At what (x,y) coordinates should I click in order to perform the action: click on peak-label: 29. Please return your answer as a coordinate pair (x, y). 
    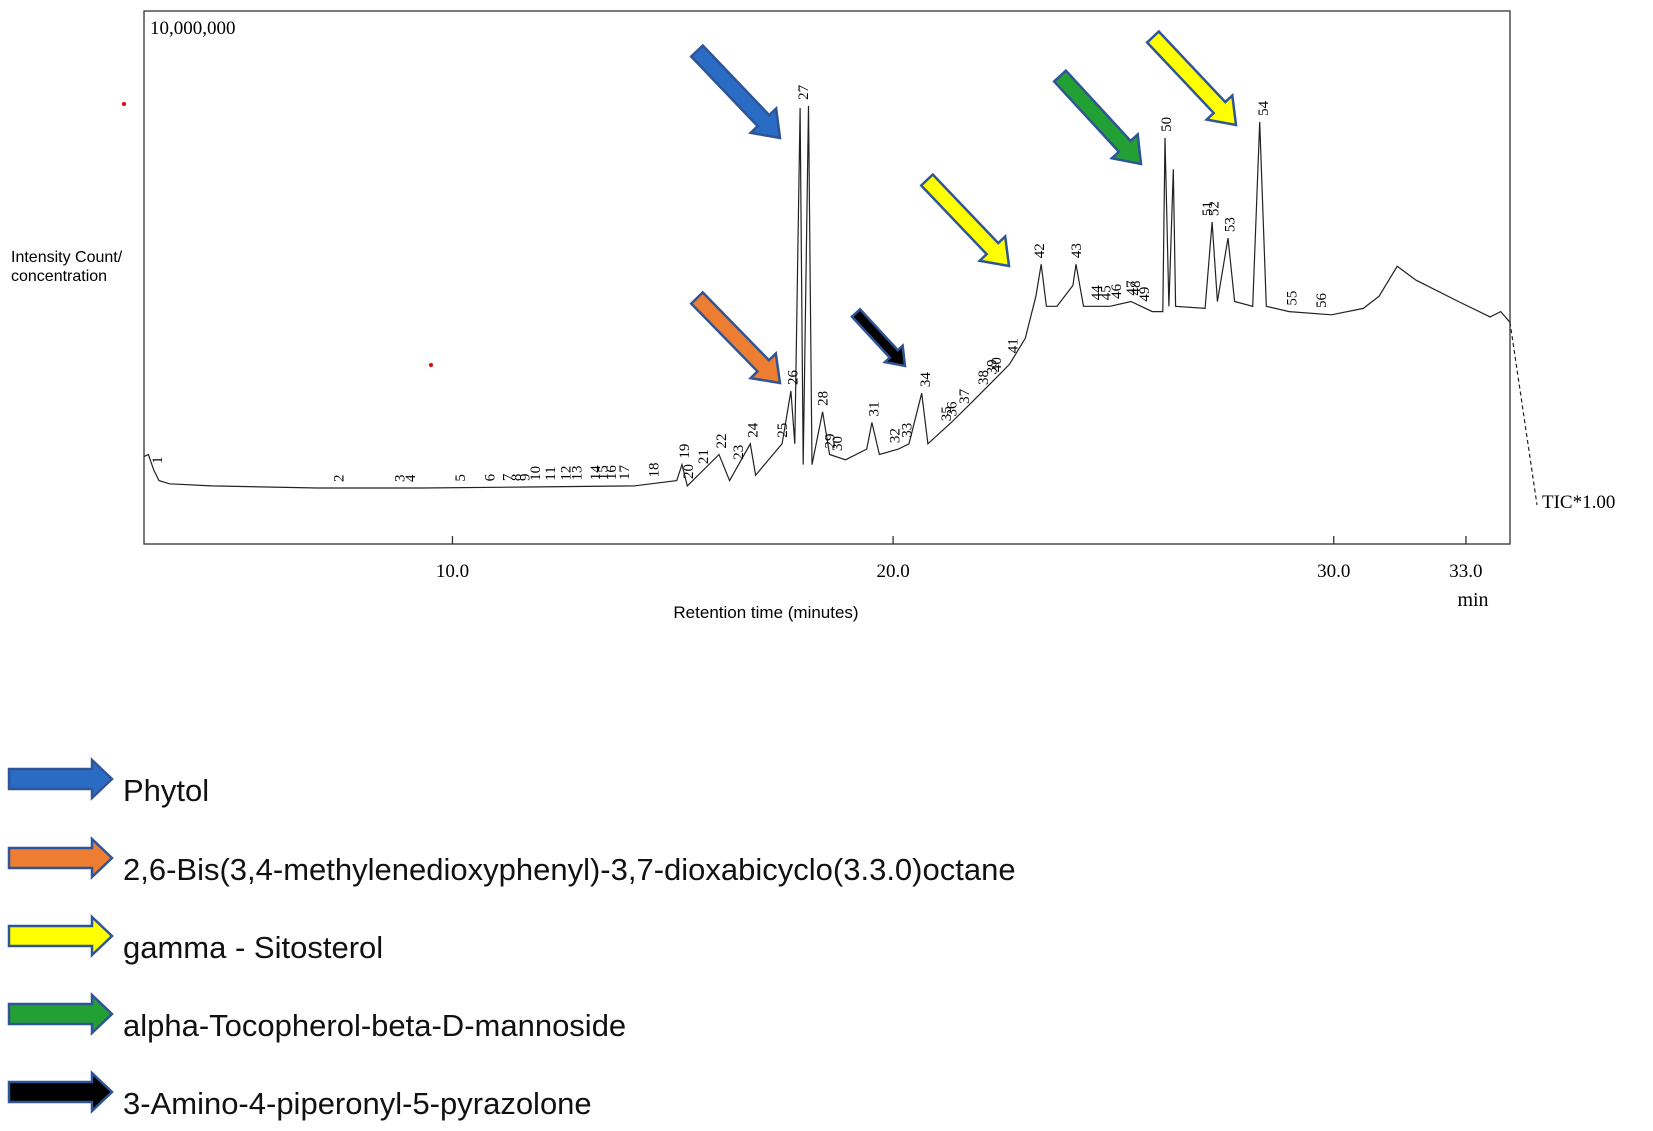
    Looking at the image, I should click on (831, 440).